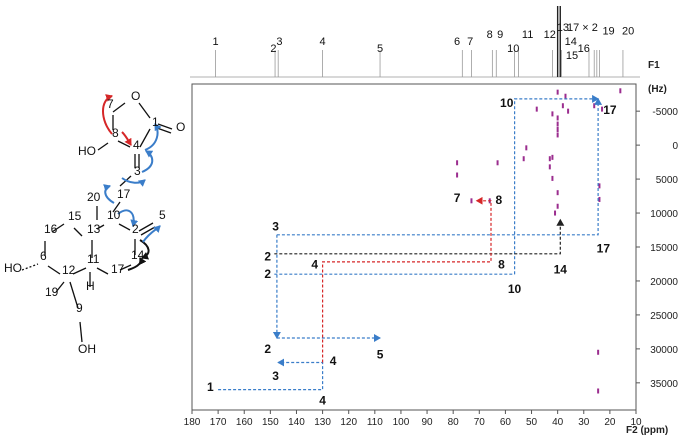 The height and width of the screenshot is (438, 680). What do you see at coordinates (608, 32) in the screenshot?
I see `peak-label: 19` at bounding box center [608, 32].